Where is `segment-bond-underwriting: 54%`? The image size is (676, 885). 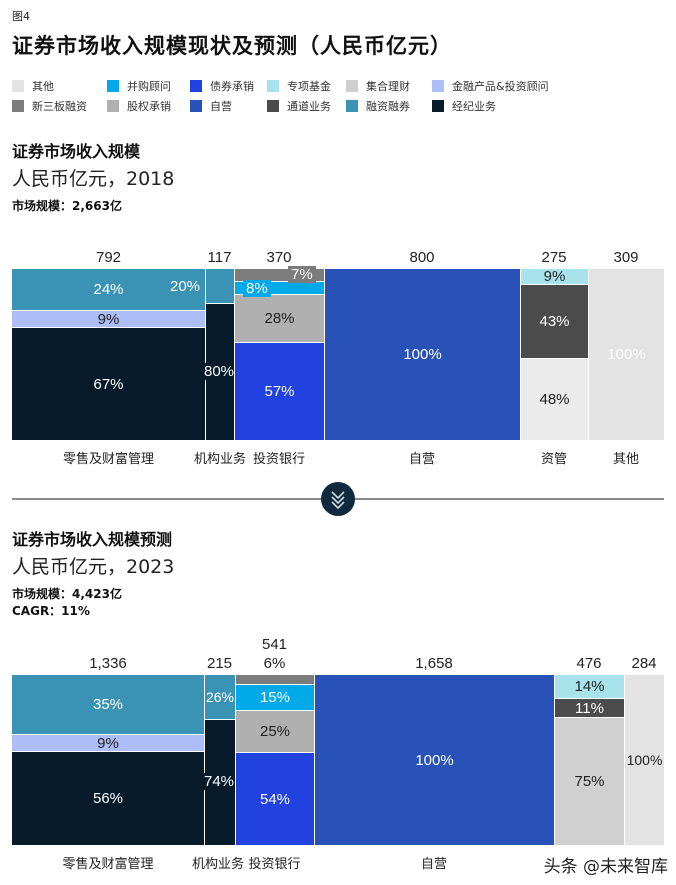
segment-bond-underwriting: 54% is located at coordinates (275, 798).